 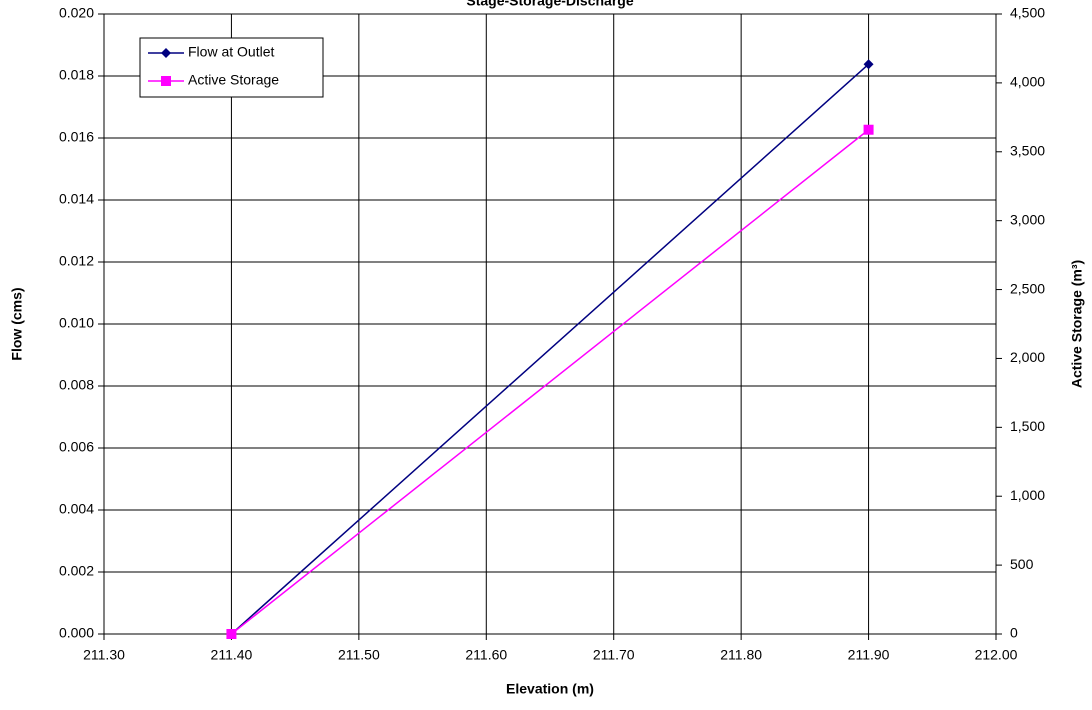 I want to click on y2-axis-title: Active Storage (m³), so click(x=1077, y=324).